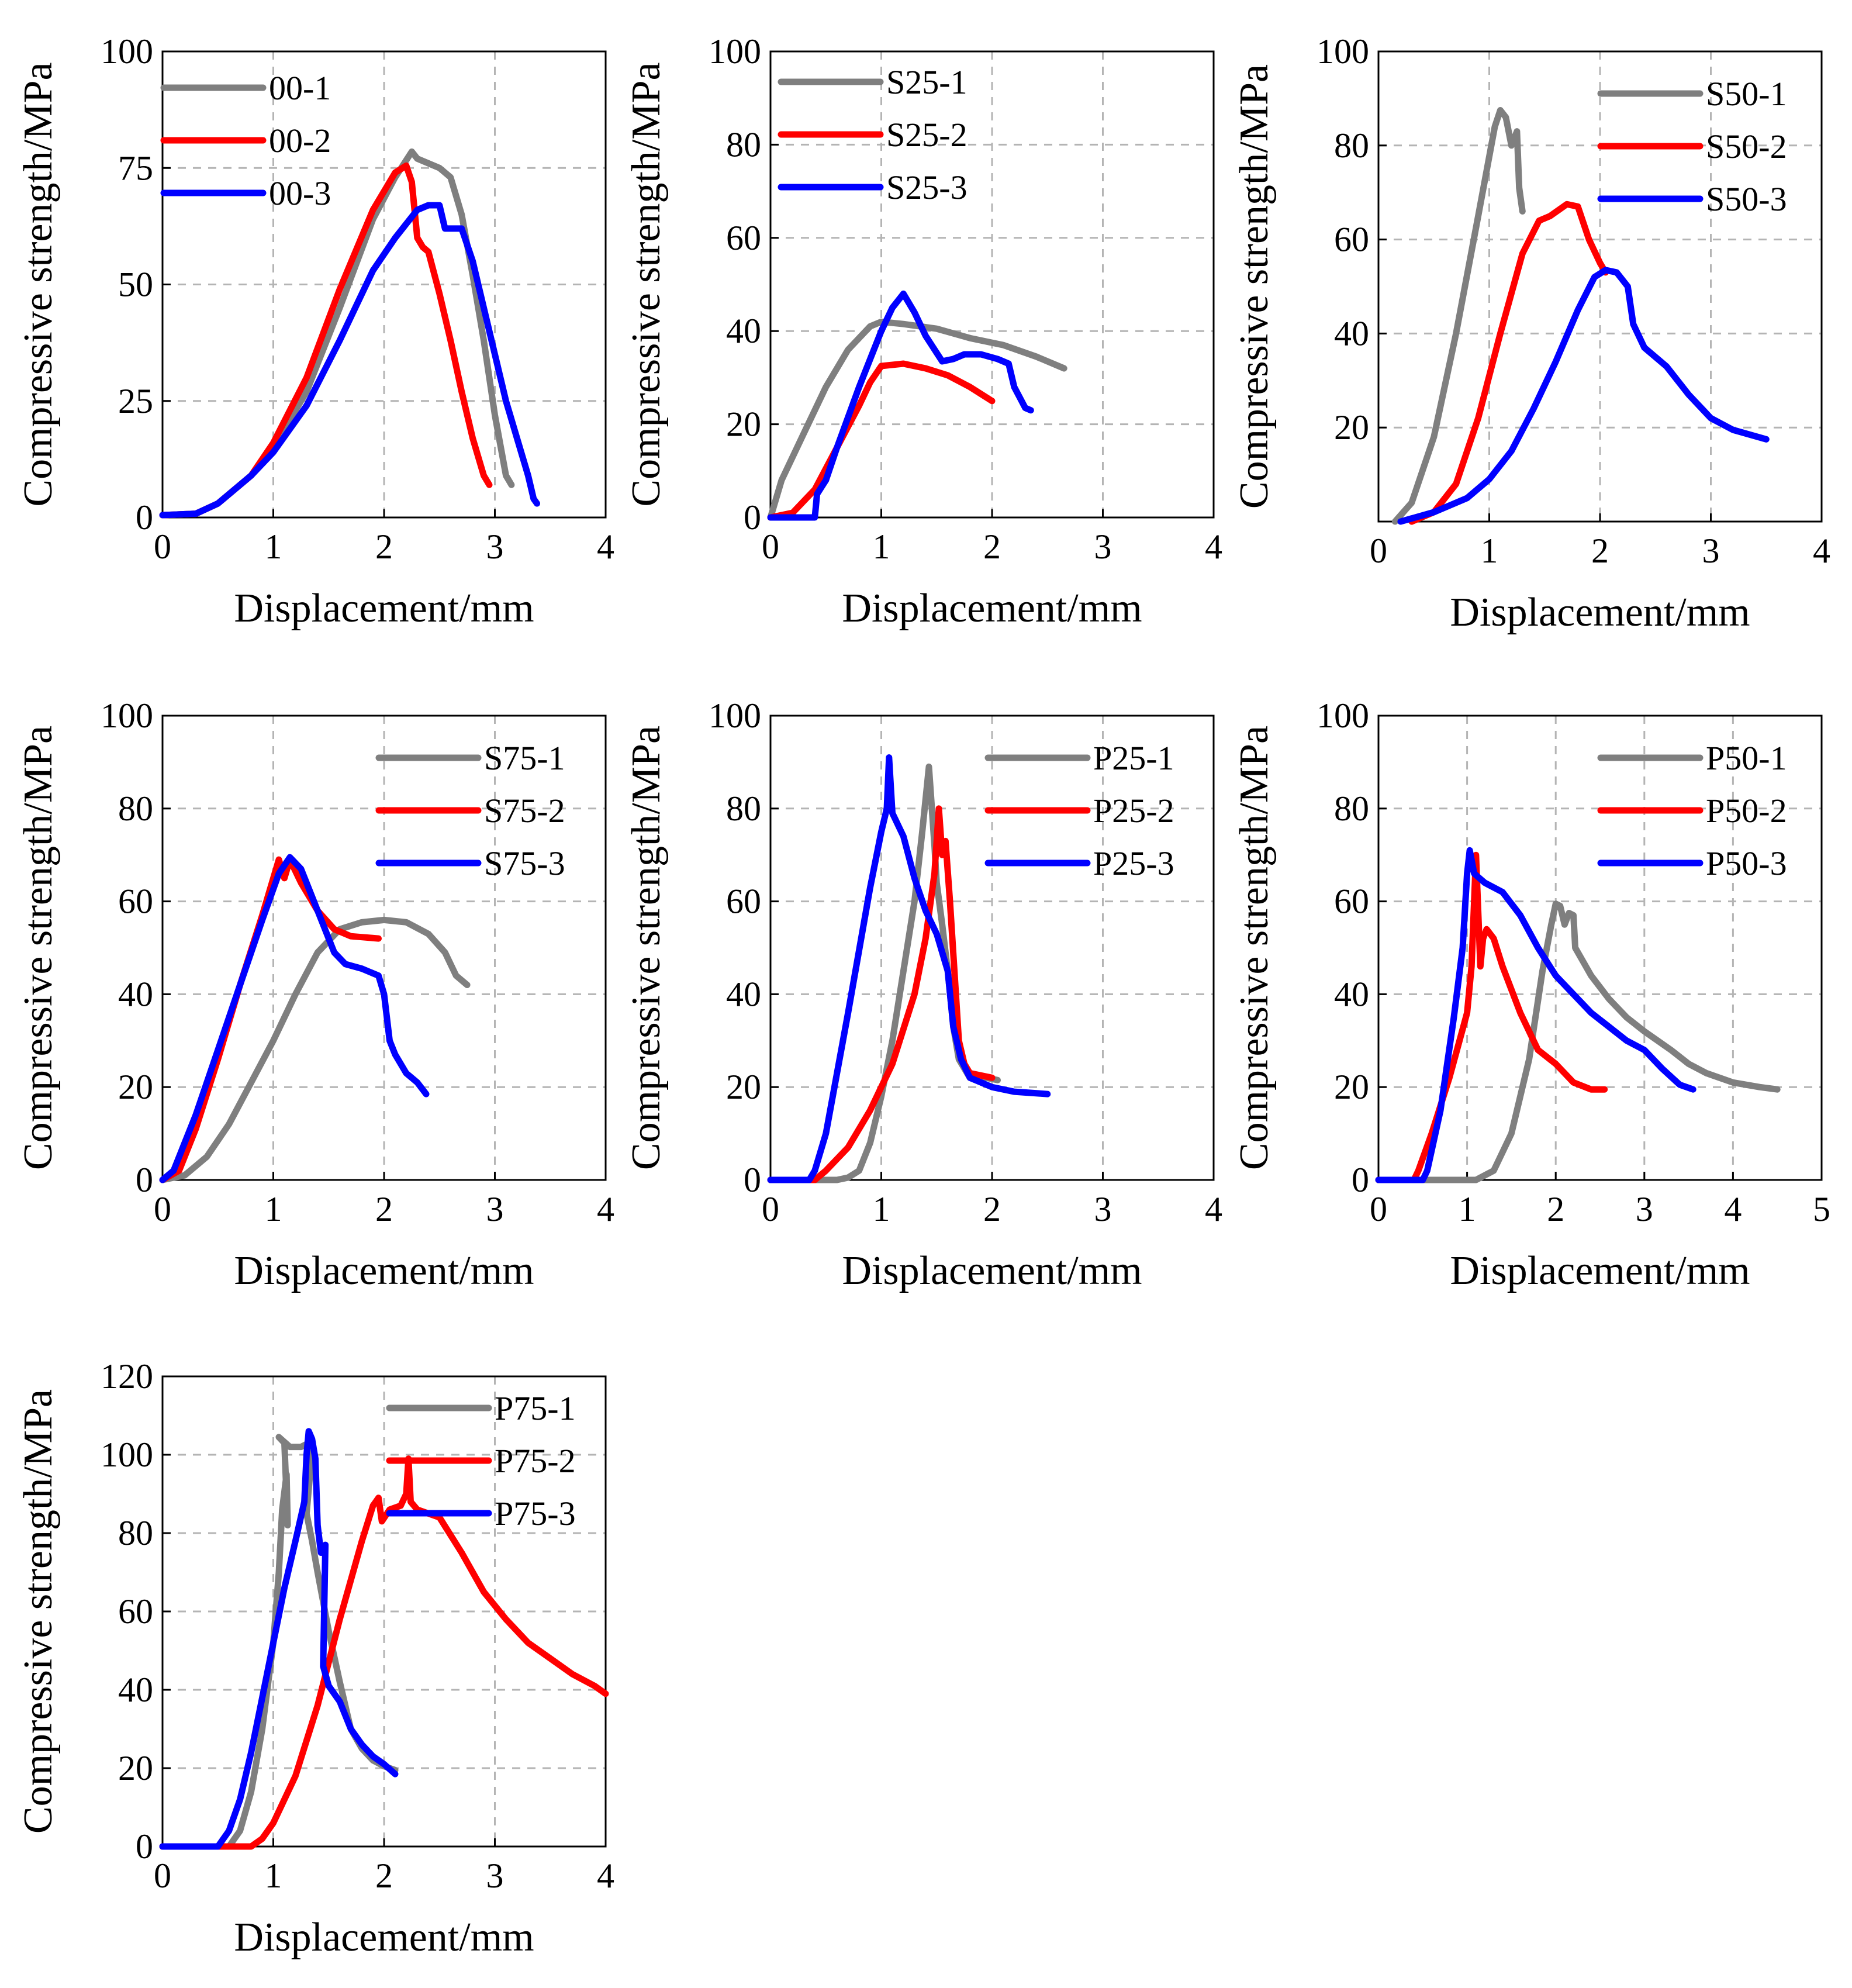  I want to click on legend-label: P50-3, so click(1746, 863).